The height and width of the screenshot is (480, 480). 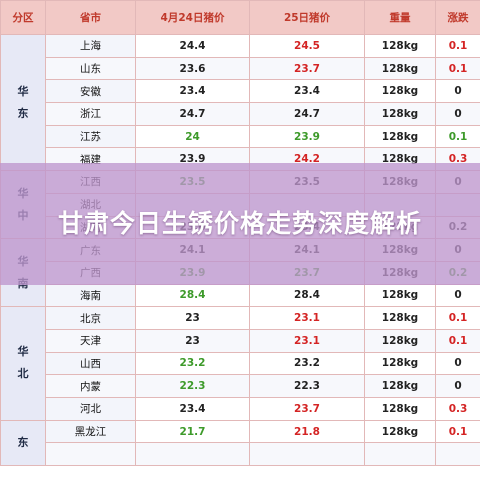 I want to click on header-change: 涨跌, so click(x=457, y=17).